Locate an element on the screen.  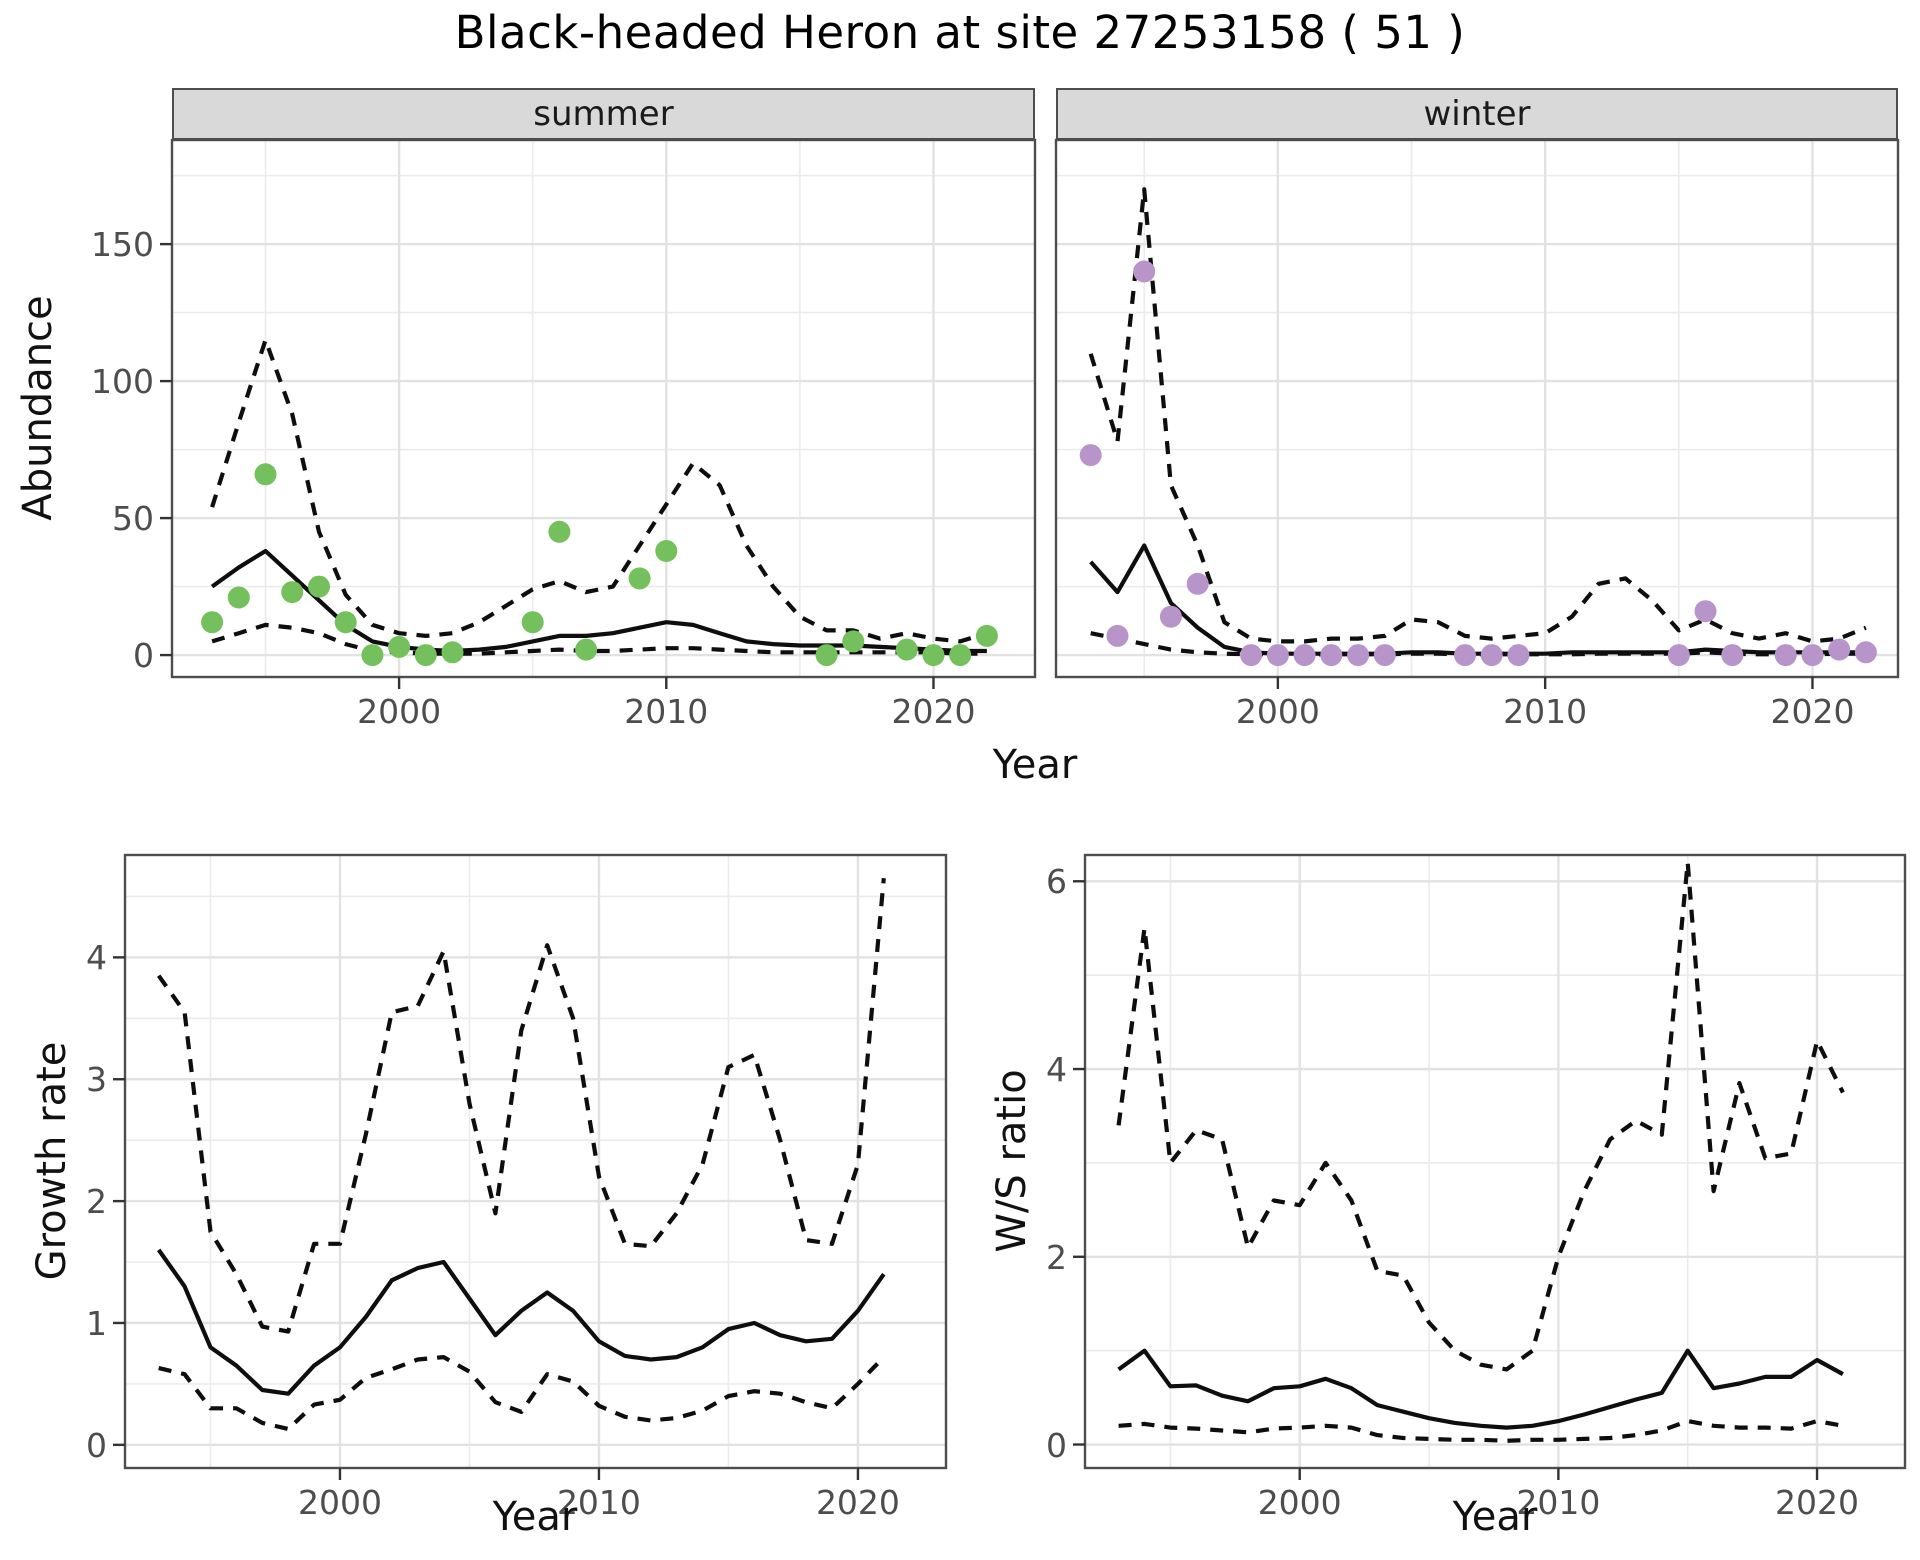
y-tick-label: 50 is located at coordinates (133, 519).